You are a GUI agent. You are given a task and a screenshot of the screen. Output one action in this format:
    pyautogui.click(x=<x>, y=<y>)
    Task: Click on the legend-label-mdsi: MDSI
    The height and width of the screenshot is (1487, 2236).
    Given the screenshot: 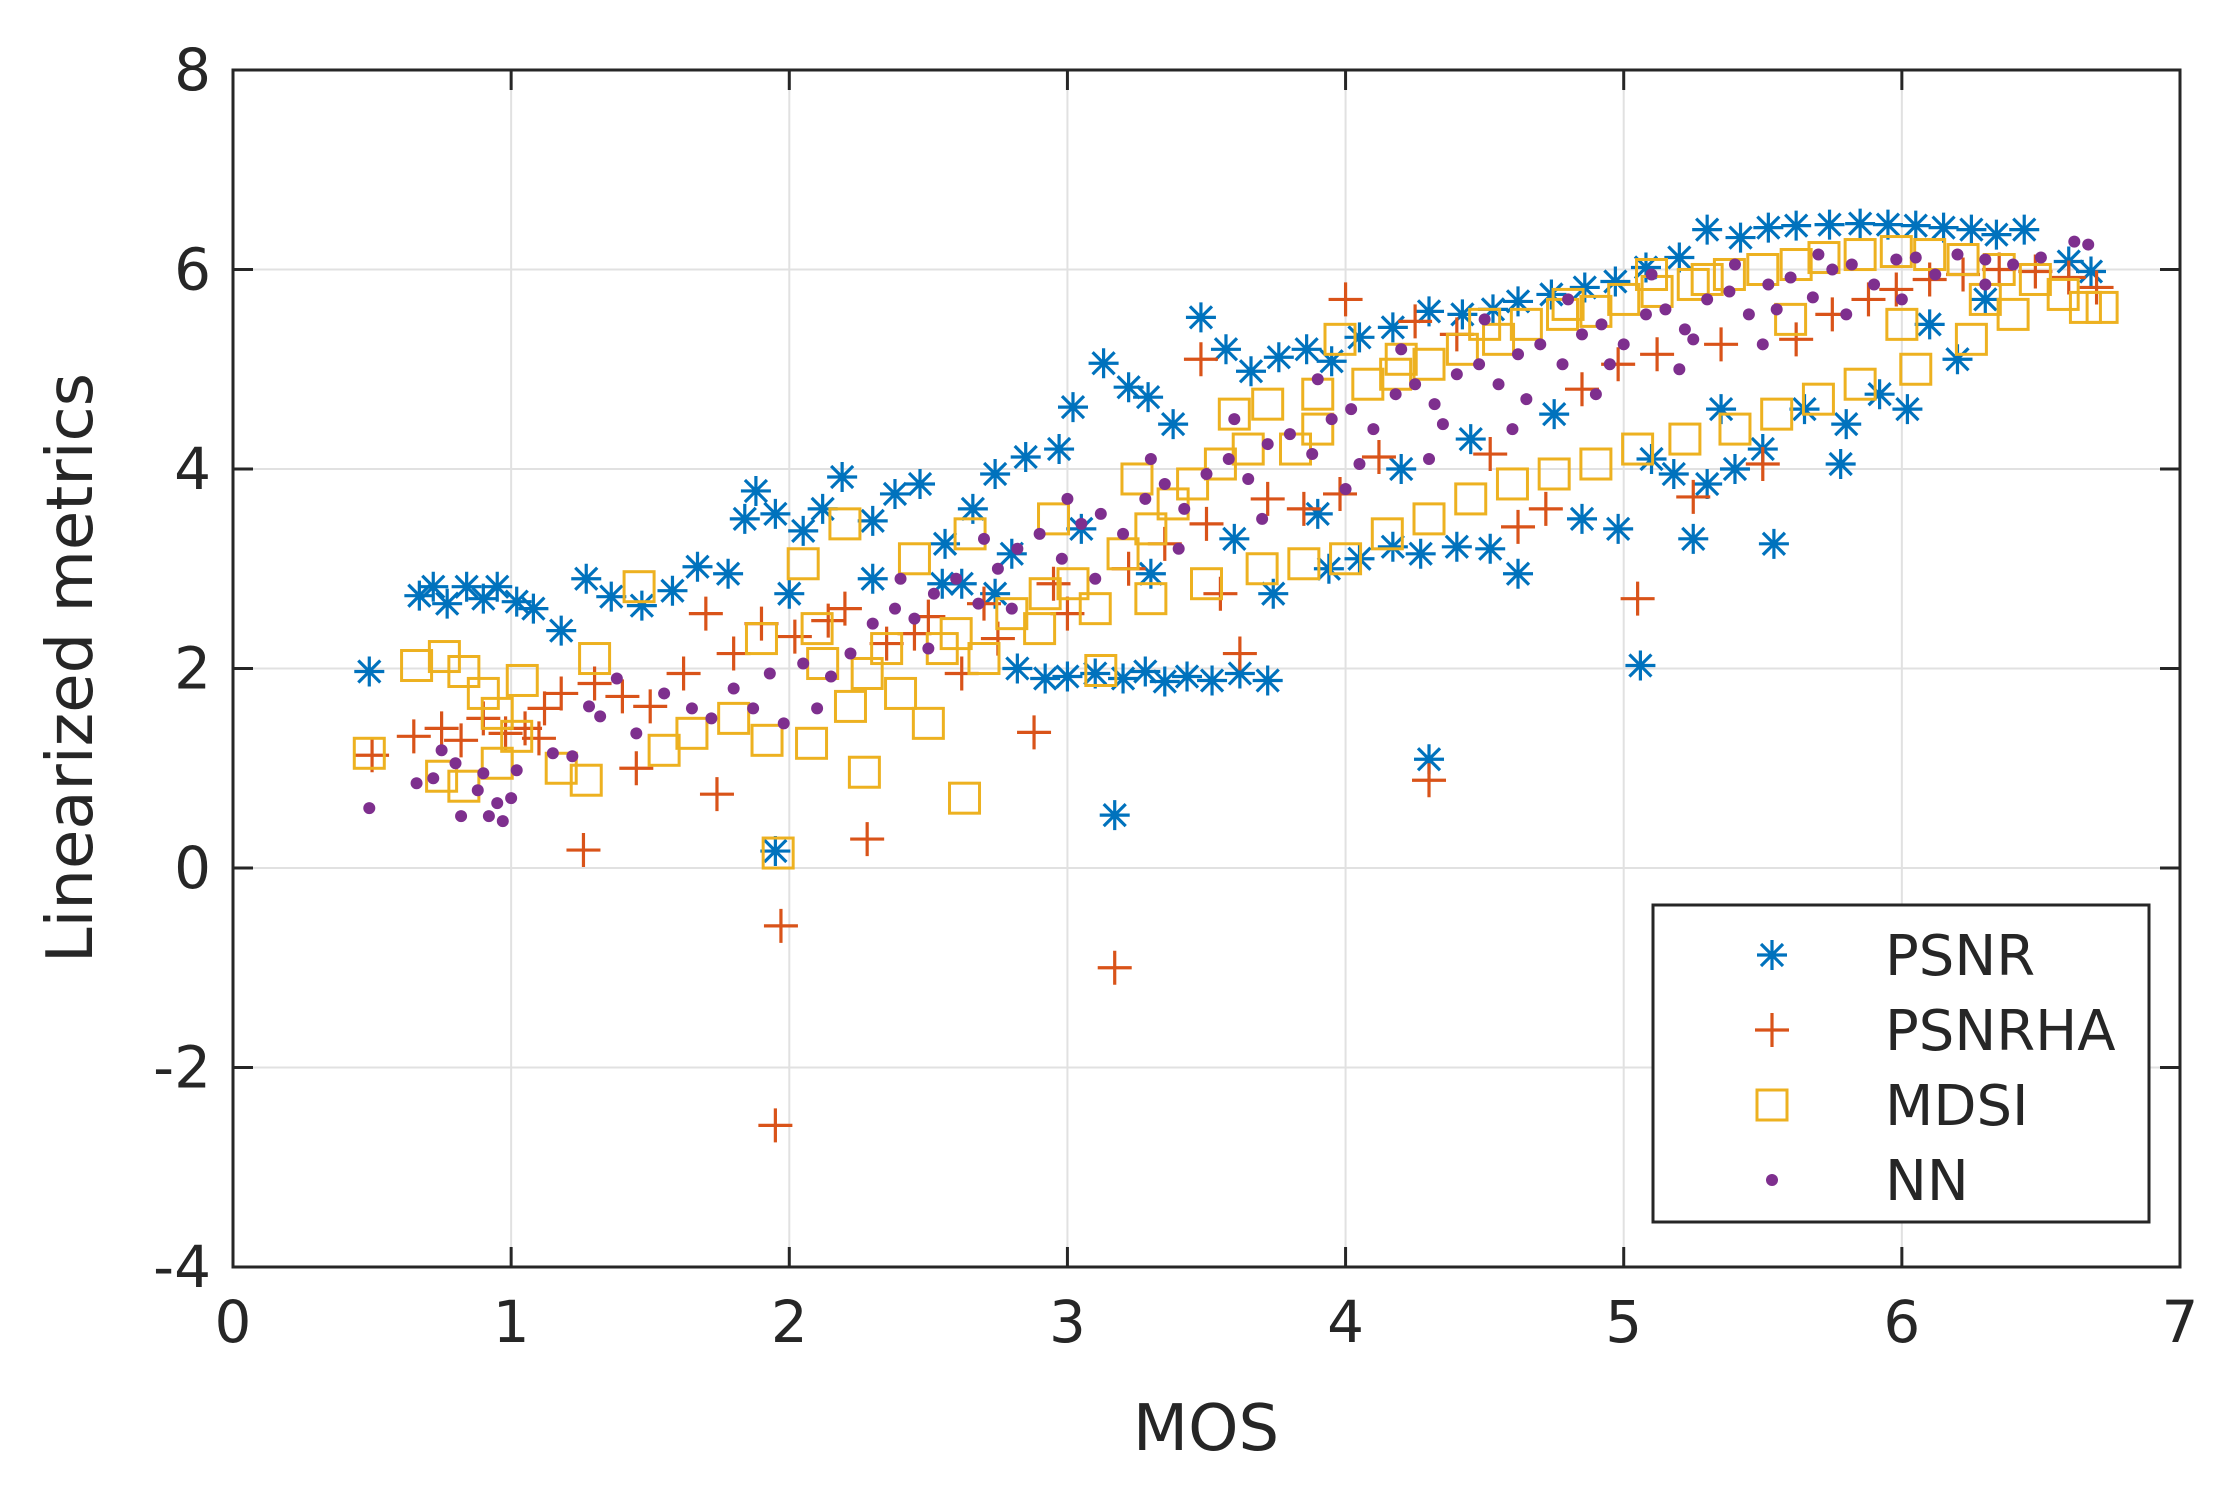 What is the action you would take?
    pyautogui.click(x=1957, y=1106)
    